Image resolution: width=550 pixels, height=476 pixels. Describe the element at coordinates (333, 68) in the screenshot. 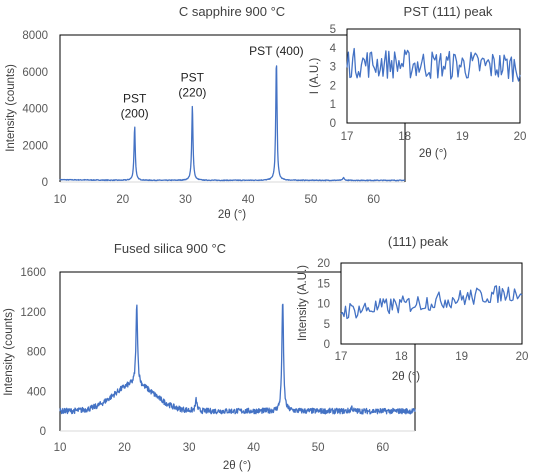

I see `y-tick-label: 3` at that location.